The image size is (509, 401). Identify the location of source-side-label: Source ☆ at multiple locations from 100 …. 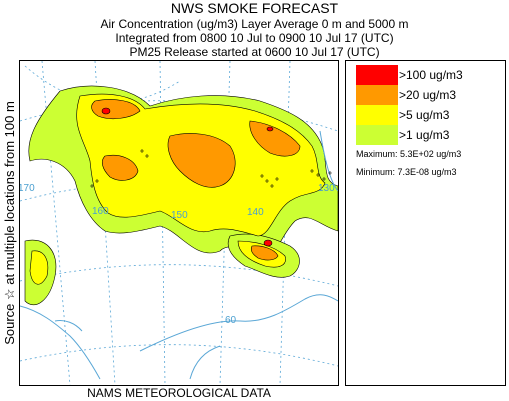
(9, 223).